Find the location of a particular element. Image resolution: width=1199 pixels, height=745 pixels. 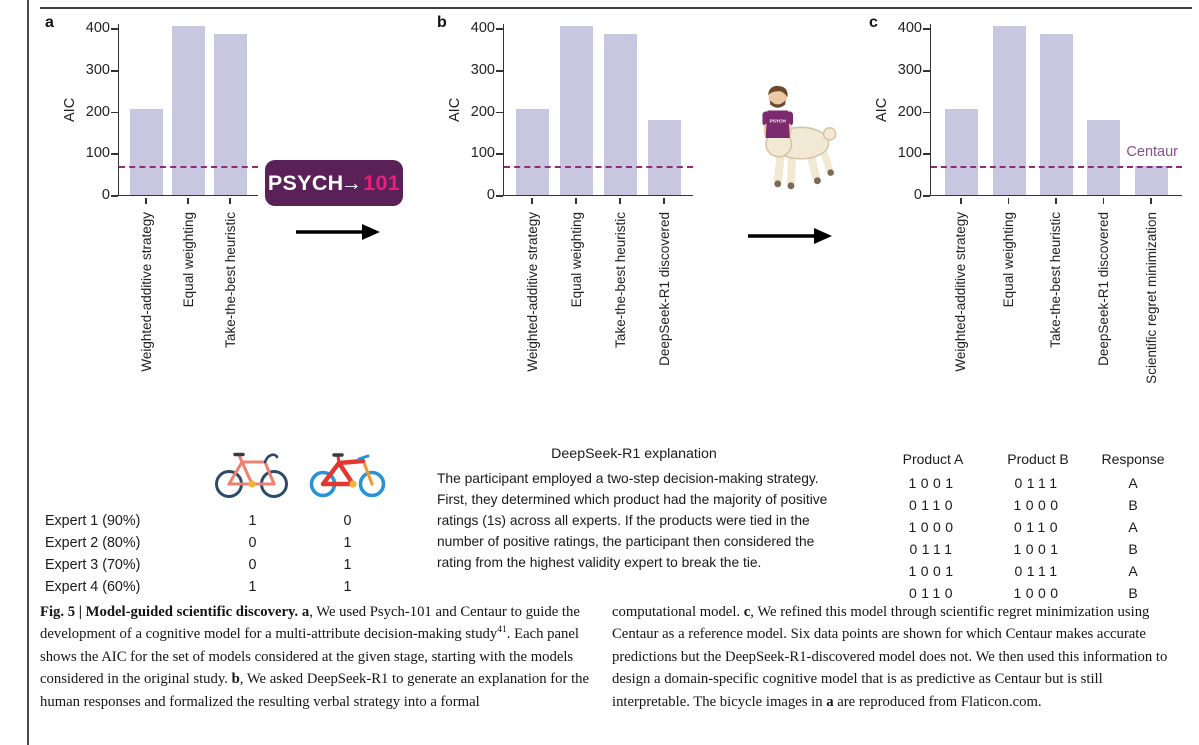

bars is located at coordinates (188, 109).